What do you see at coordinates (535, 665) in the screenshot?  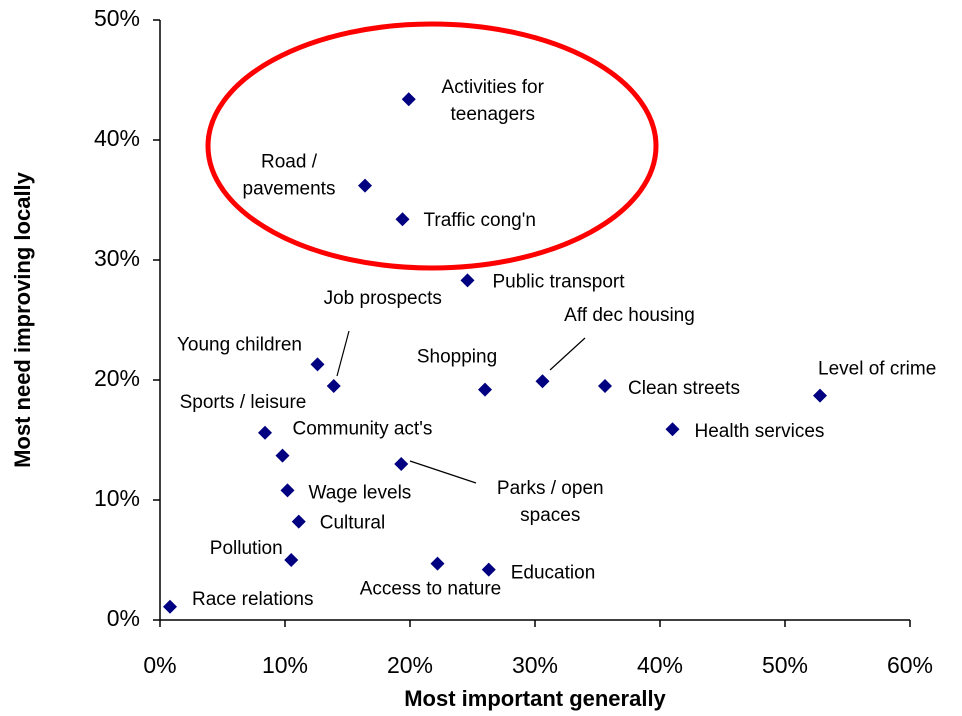 I see `x-tick-label: 30%` at bounding box center [535, 665].